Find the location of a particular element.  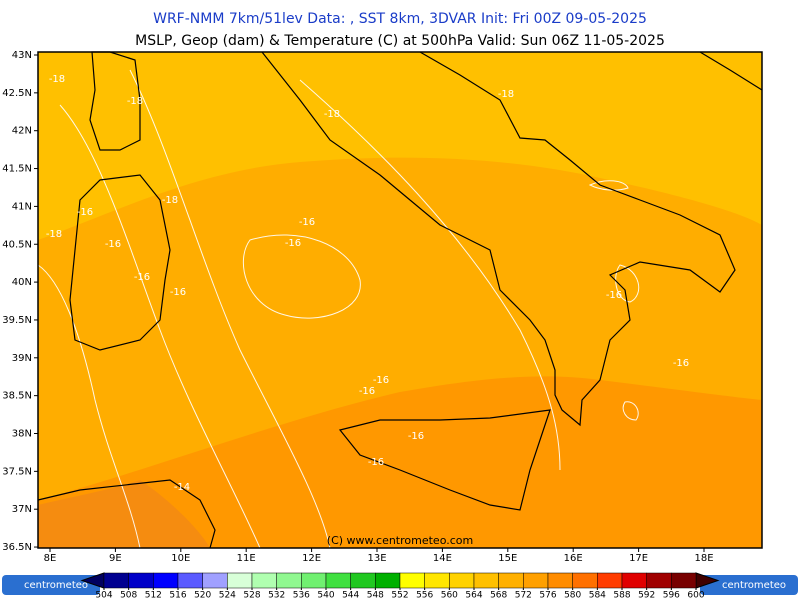

colorbar-label: 592 is located at coordinates (646, 595).